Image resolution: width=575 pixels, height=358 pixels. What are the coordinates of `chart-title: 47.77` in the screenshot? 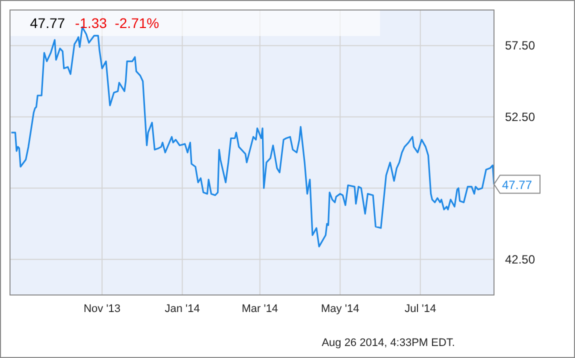 It's located at (48, 23).